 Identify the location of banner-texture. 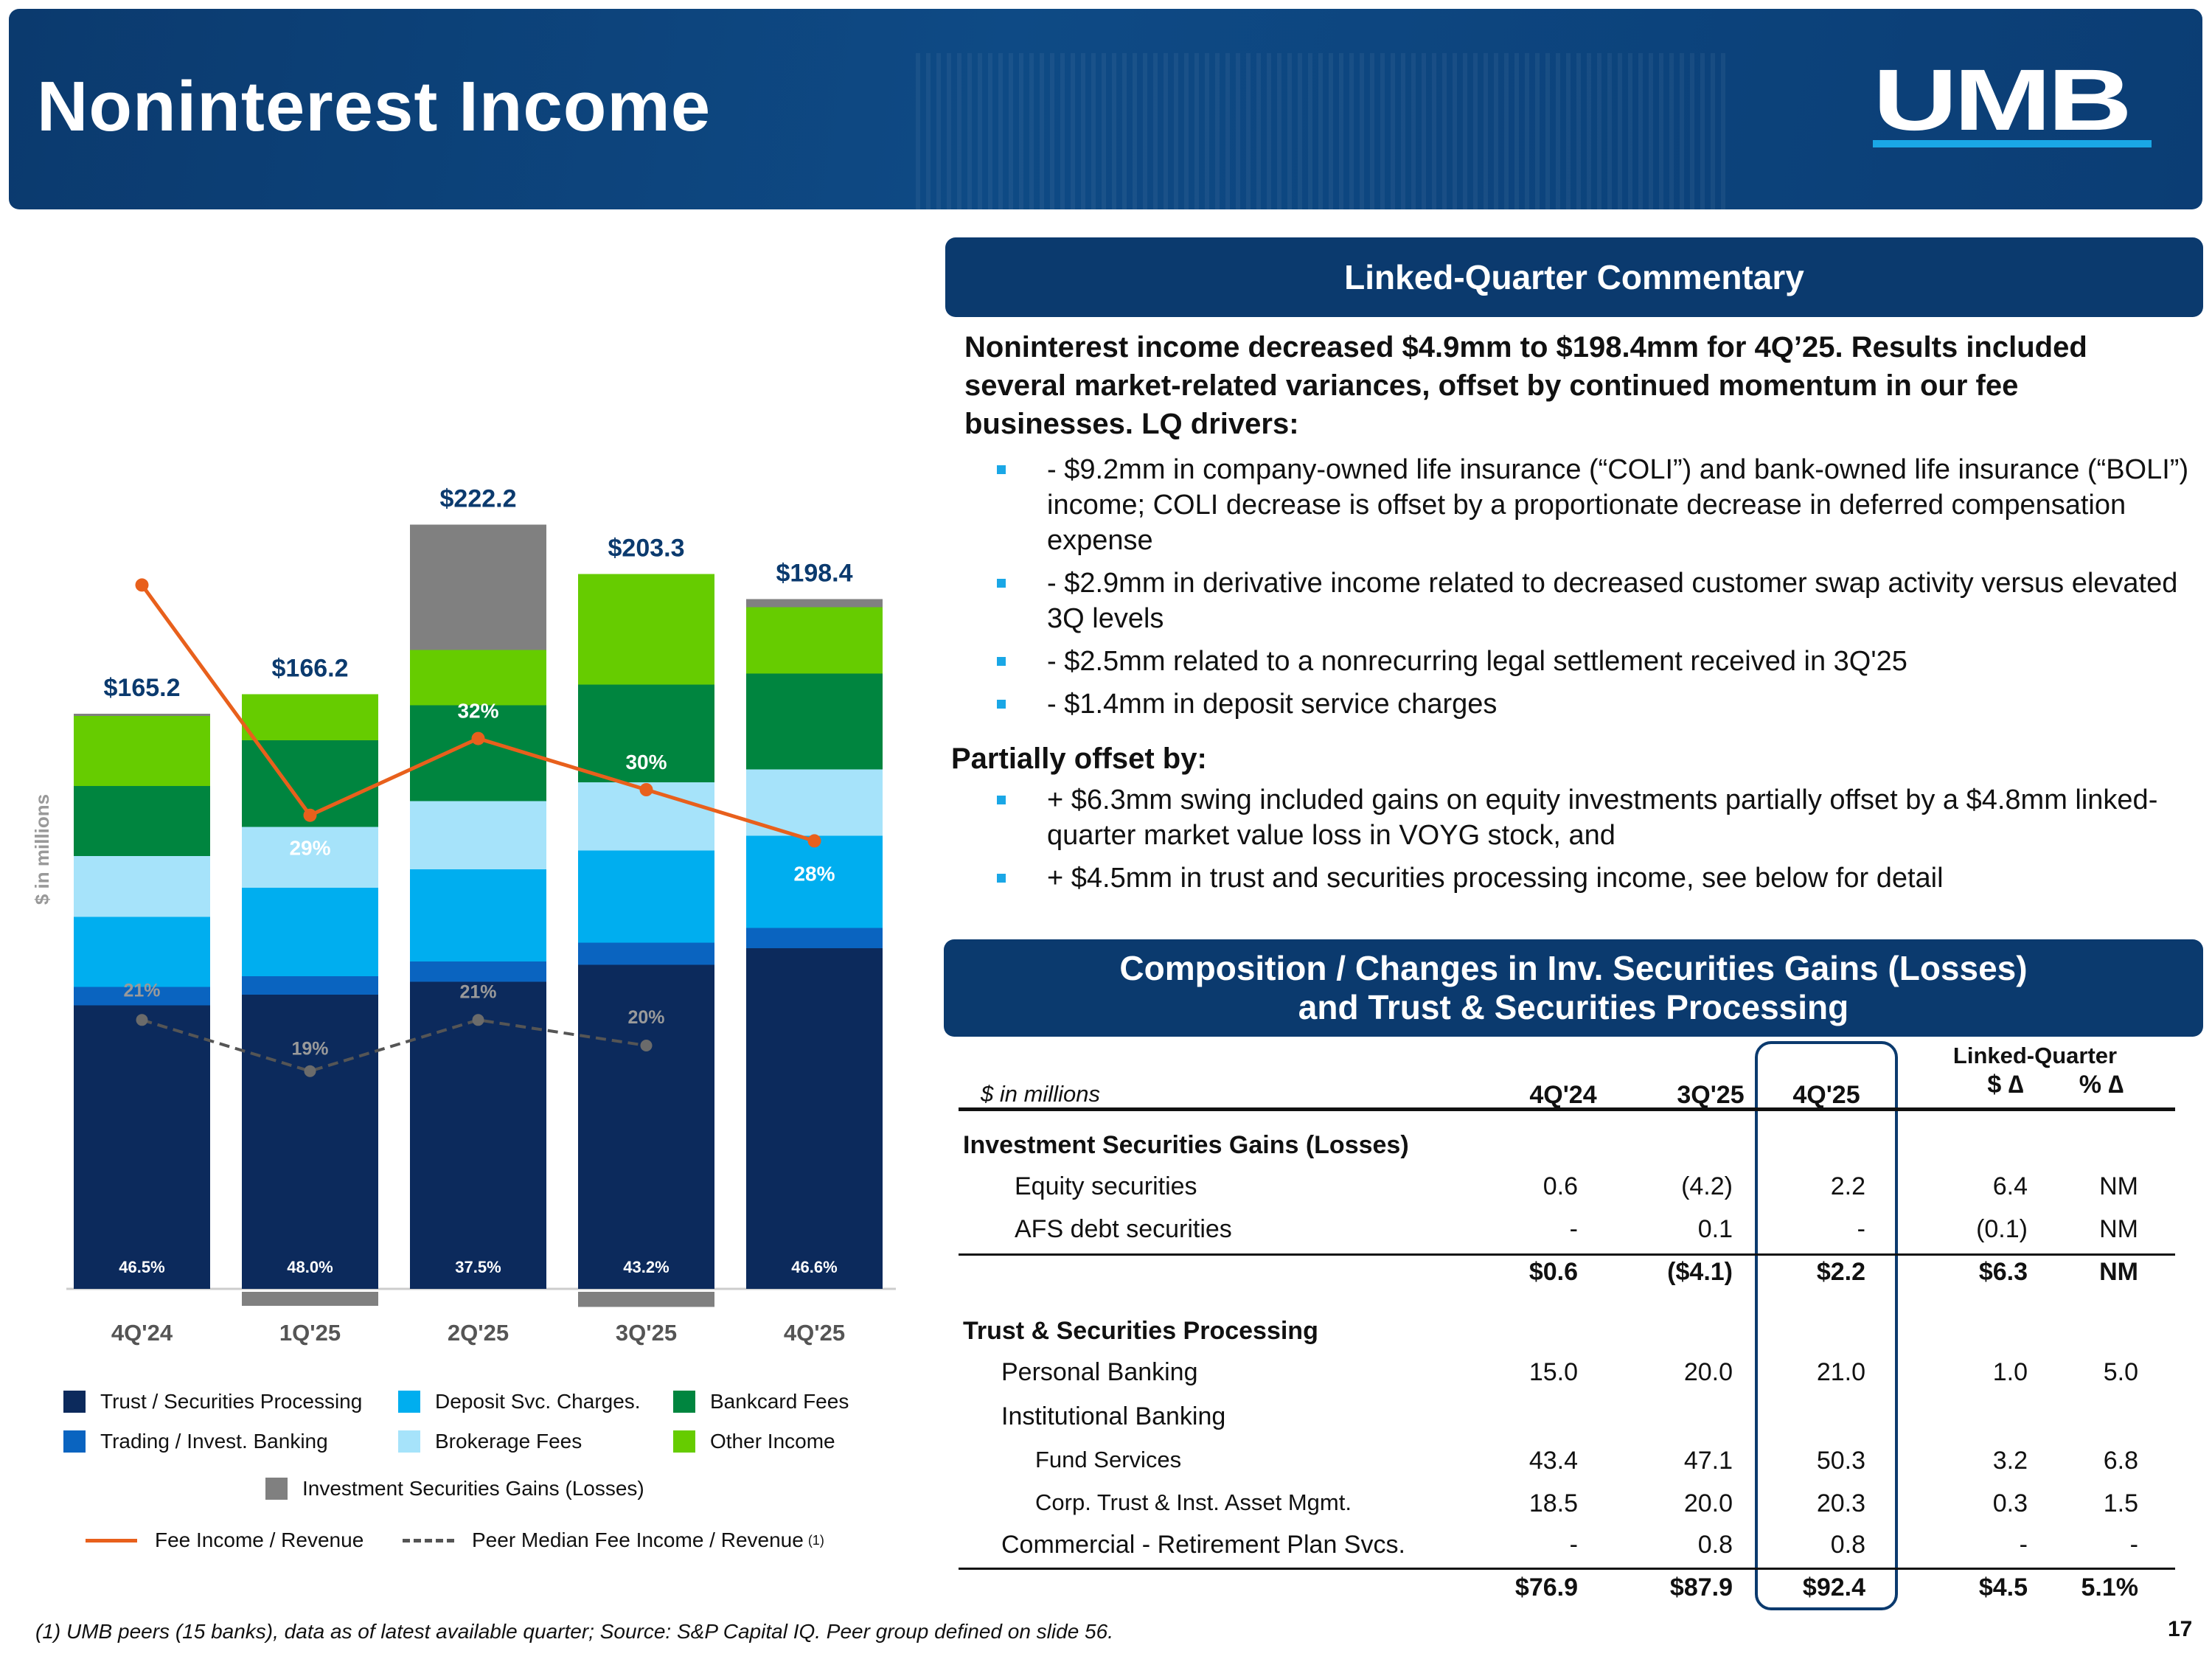
(1321, 131).